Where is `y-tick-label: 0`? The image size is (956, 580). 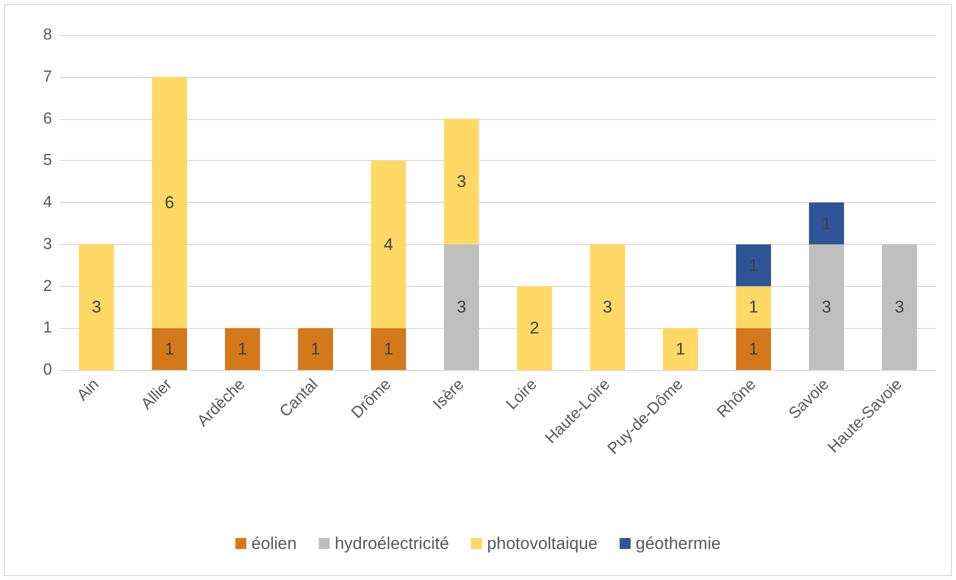 y-tick-label: 0 is located at coordinates (47, 370).